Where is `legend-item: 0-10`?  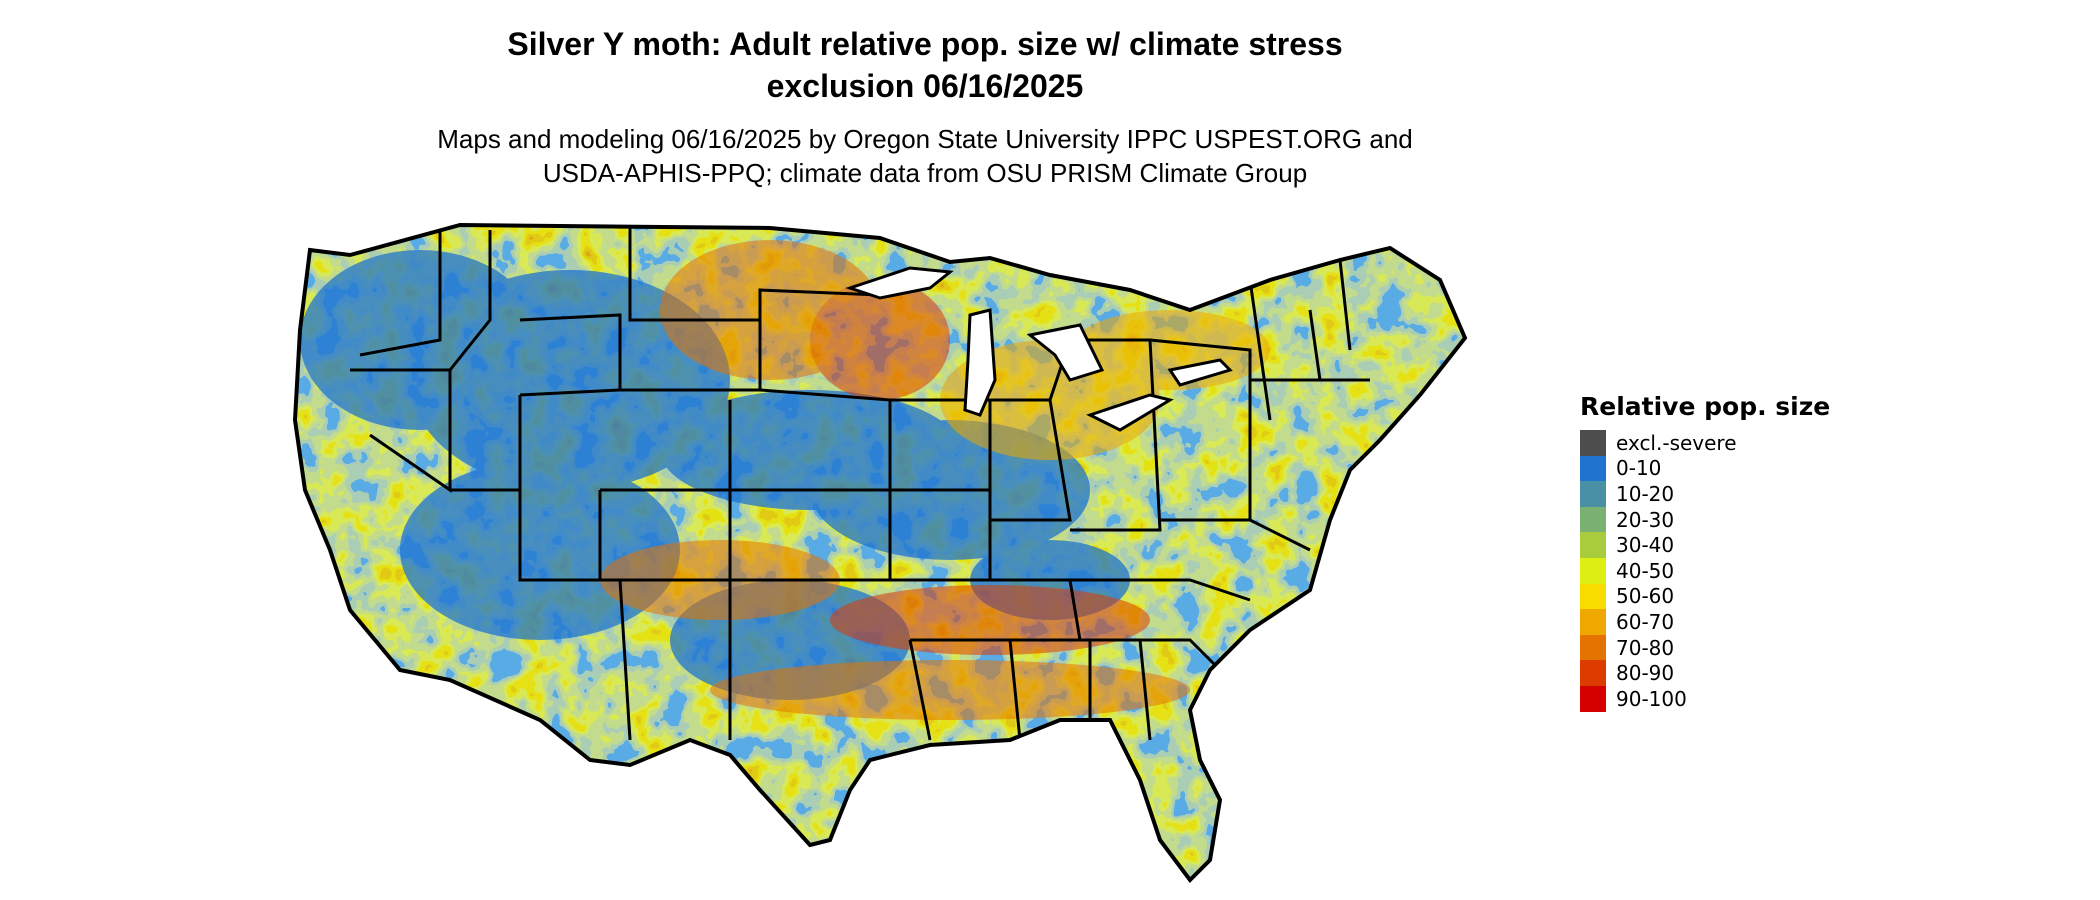 legend-item: 0-10 is located at coordinates (1705, 468).